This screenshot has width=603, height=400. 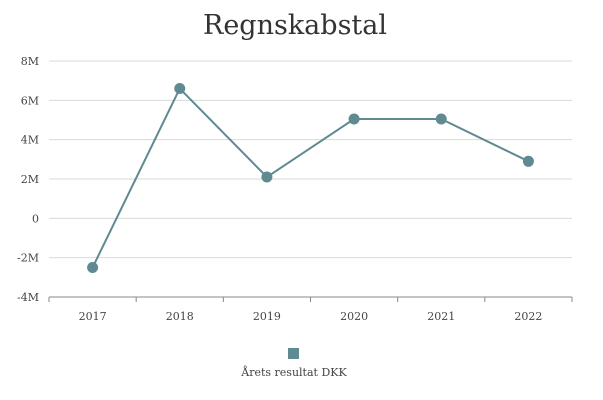 What do you see at coordinates (354, 316) in the screenshot?
I see `x-tick-label: 2020` at bounding box center [354, 316].